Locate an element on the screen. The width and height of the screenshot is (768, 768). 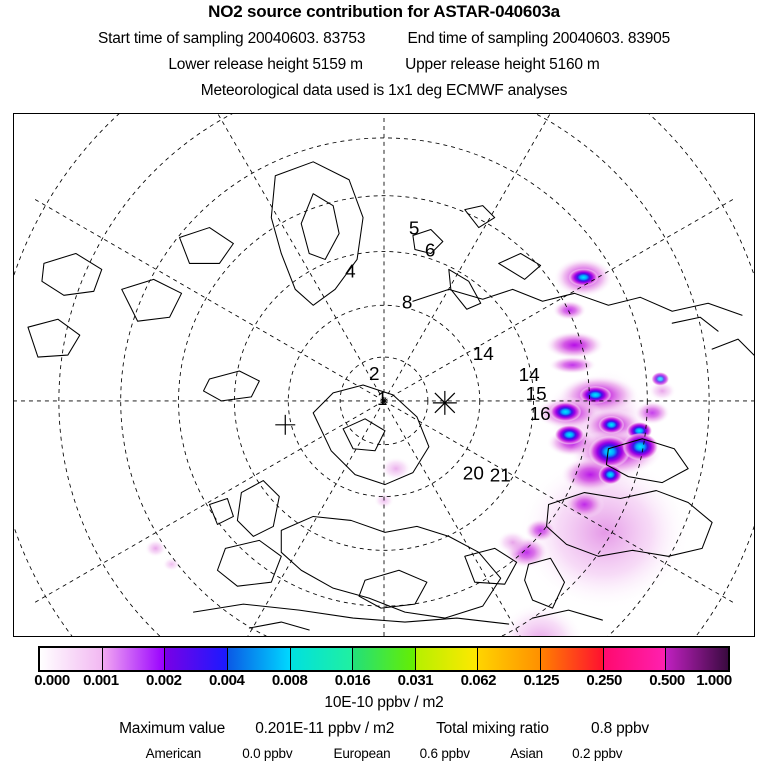
colorbar-tick-10: 0.500 is located at coordinates (667, 680).